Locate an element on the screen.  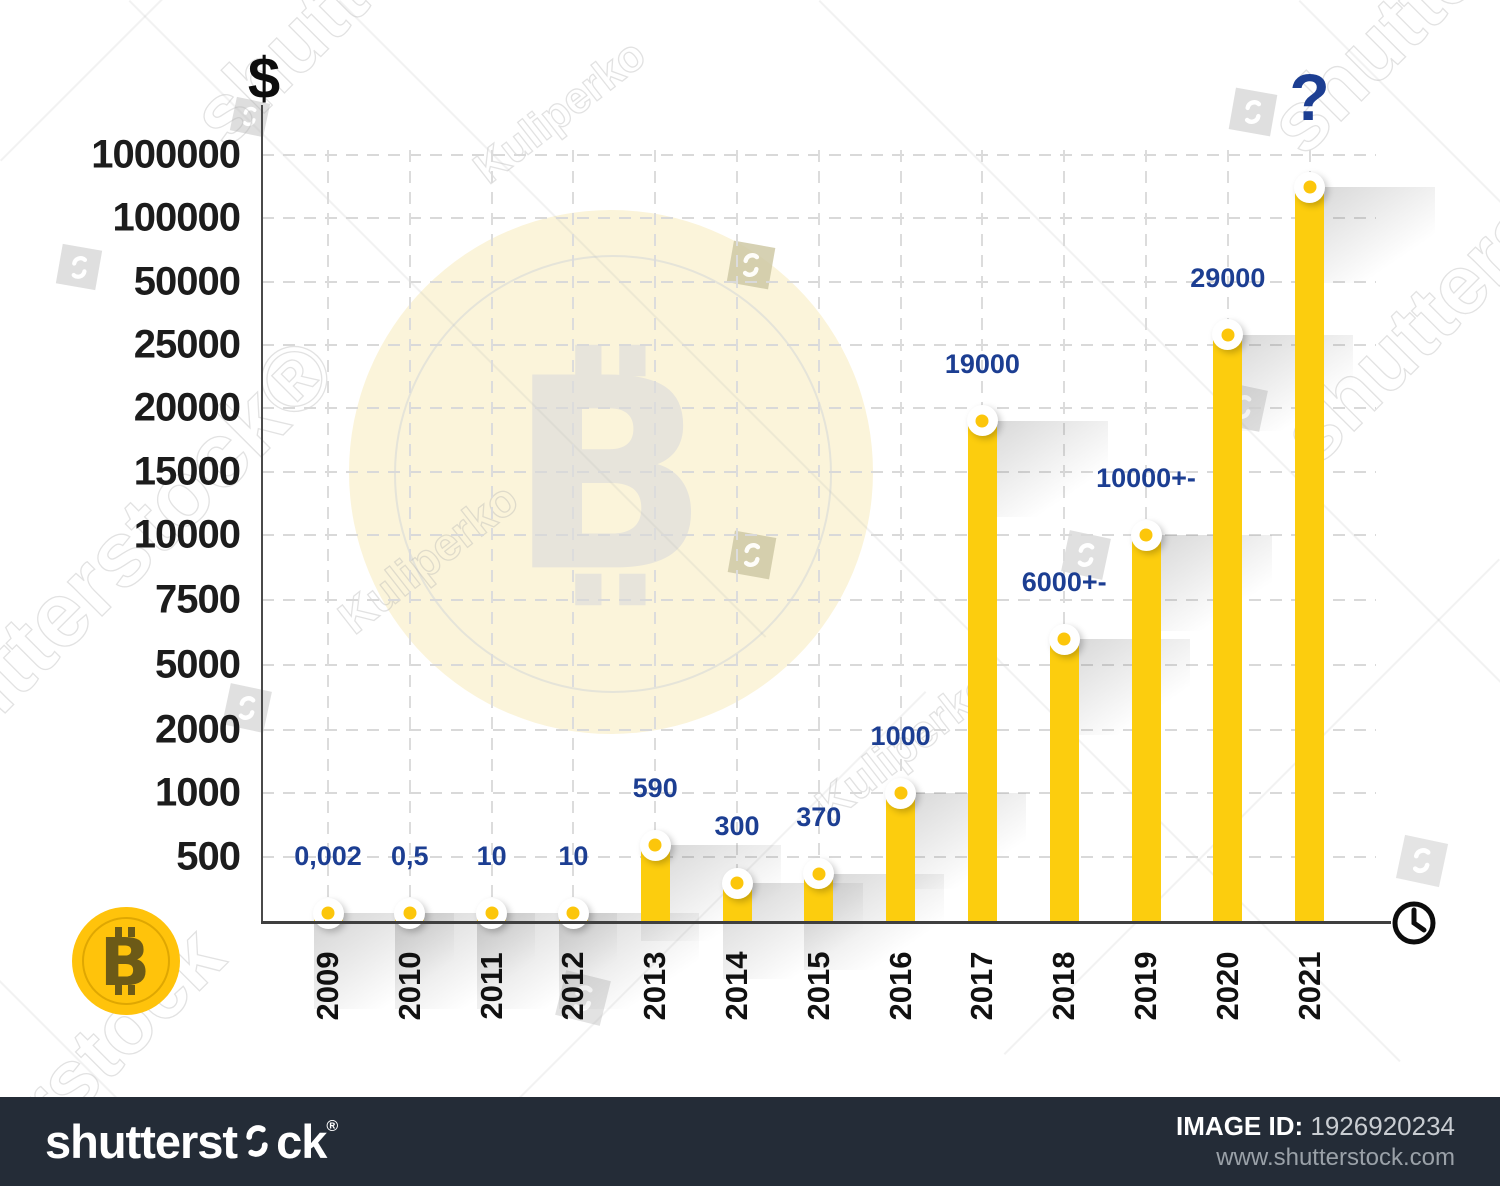
x-axis-year-label-2009: 2009 is located at coordinates (327, 986).